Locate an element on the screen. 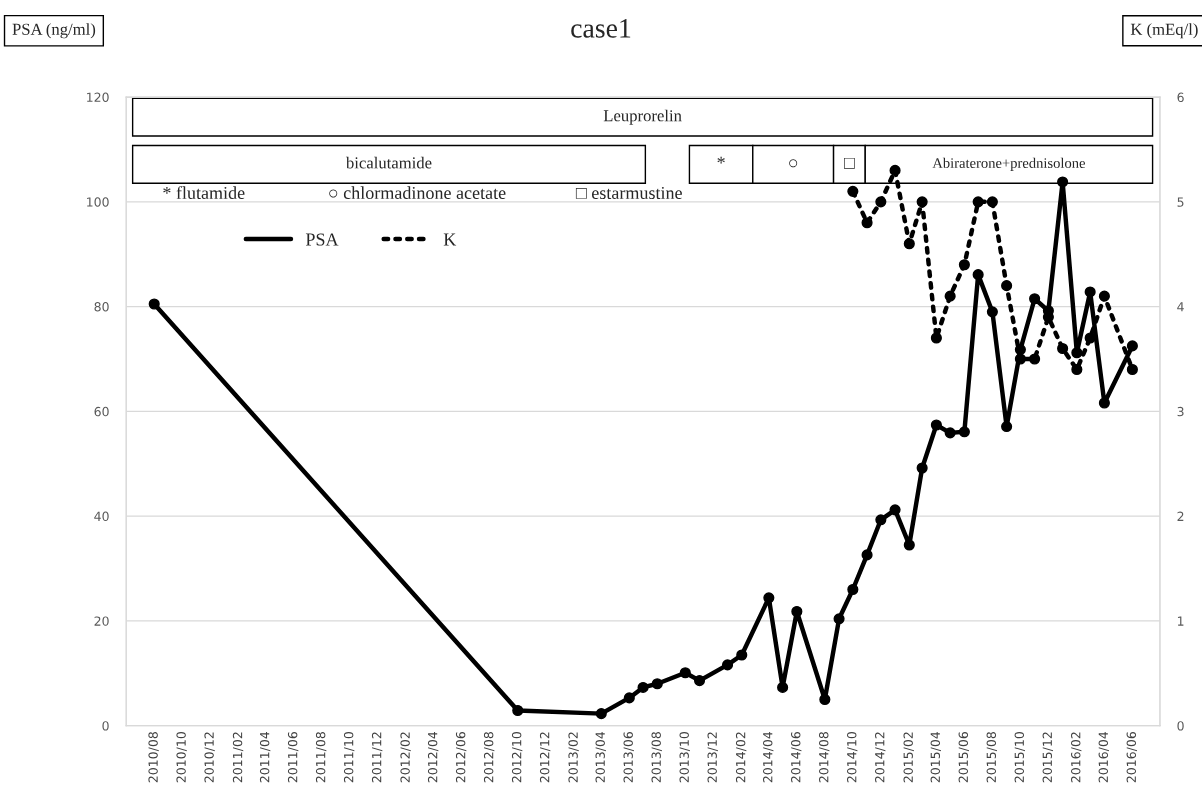  x-tick-label: 2012/12 is located at coordinates (545, 757).